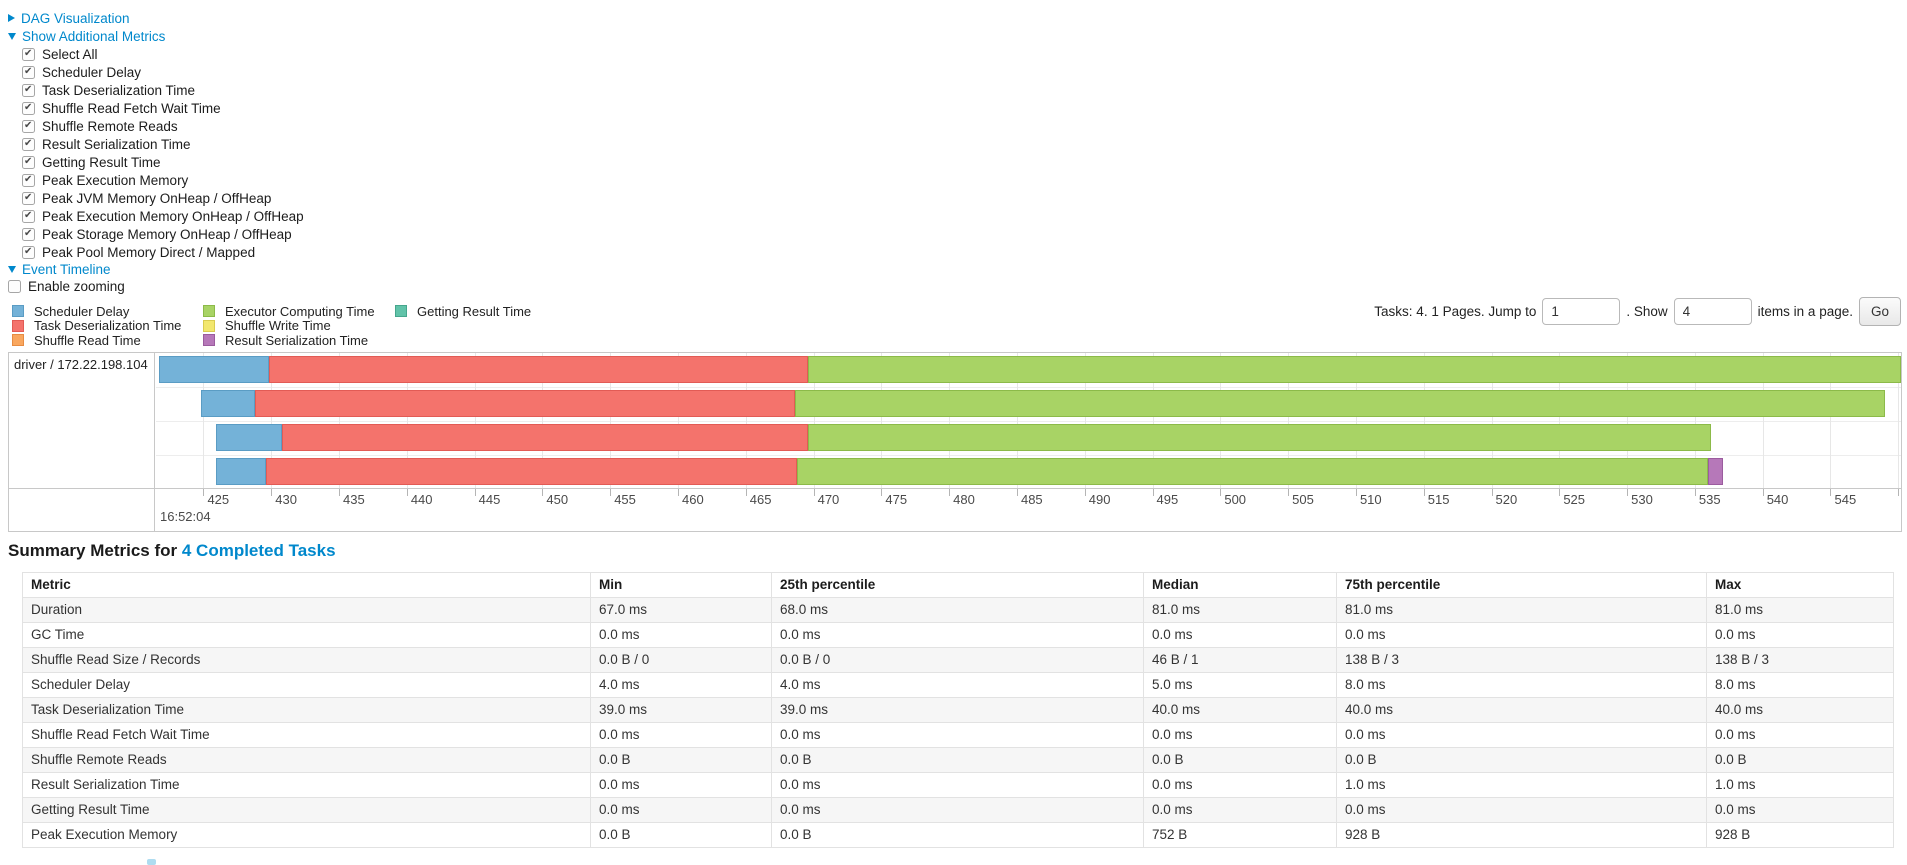 The width and height of the screenshot is (1907, 865). I want to click on metric-name-cell: Scheduler Delay, so click(306, 685).